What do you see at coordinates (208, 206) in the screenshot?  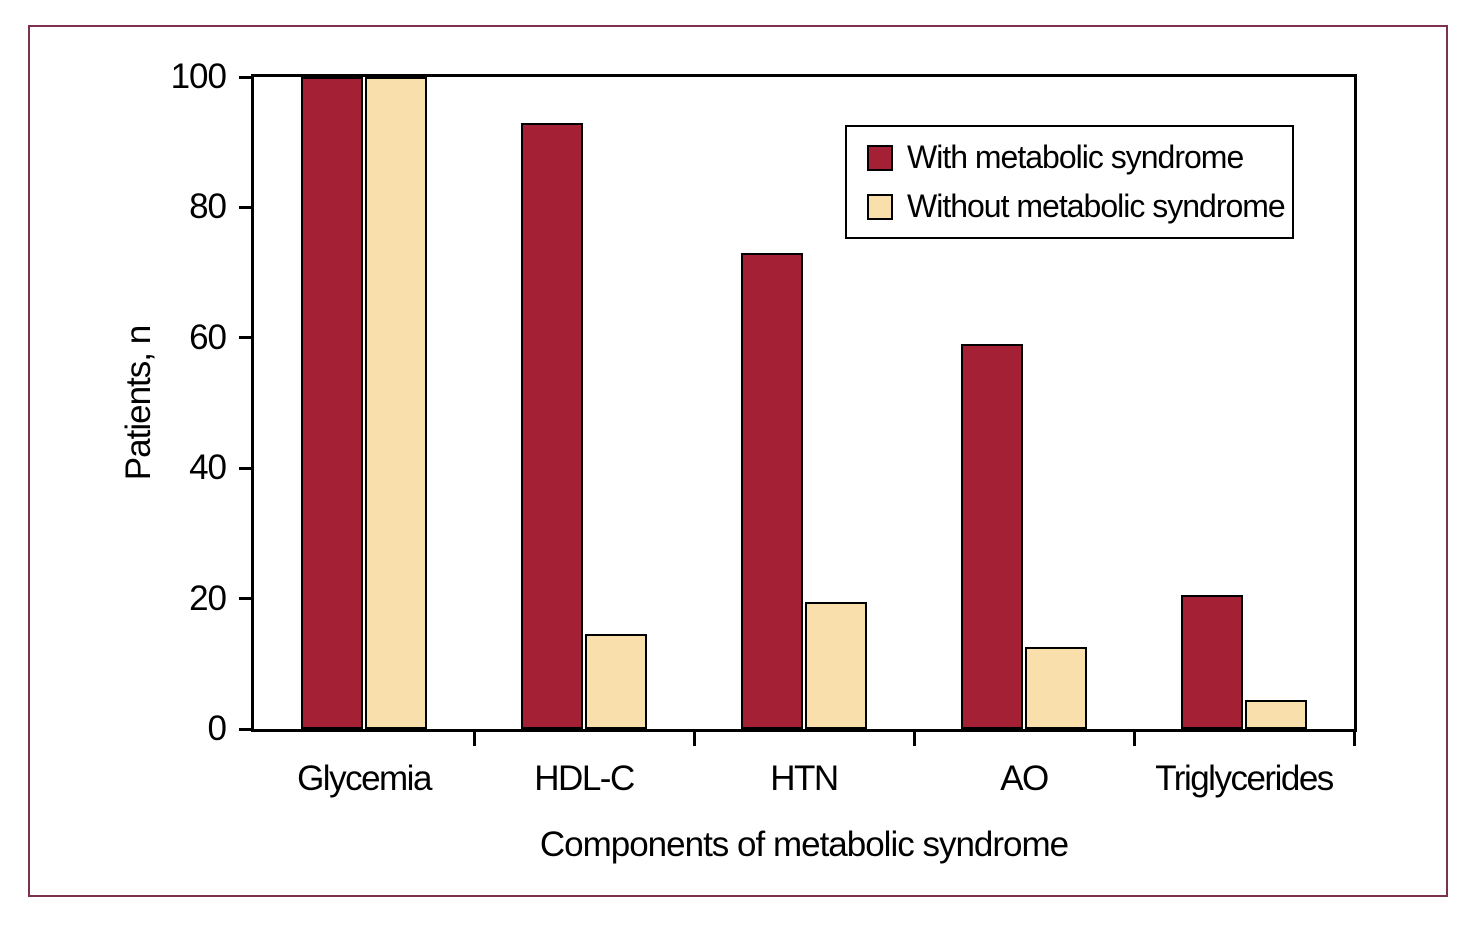 I see `y-tick-label: 80` at bounding box center [208, 206].